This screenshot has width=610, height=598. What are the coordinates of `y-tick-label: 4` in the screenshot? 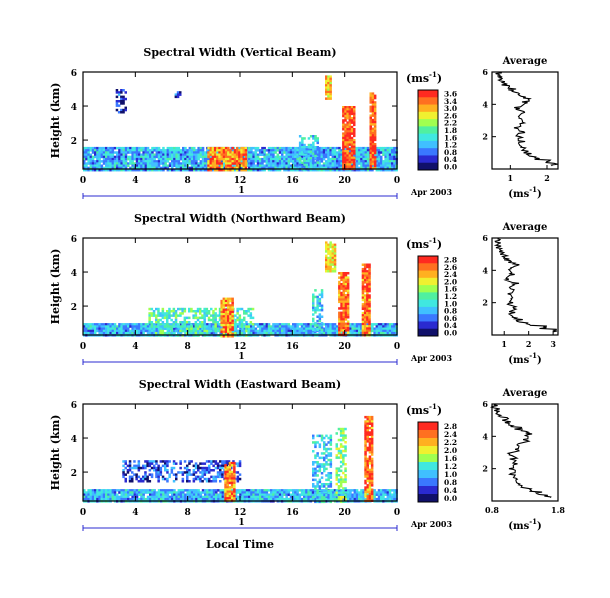 It's located at (74, 108).